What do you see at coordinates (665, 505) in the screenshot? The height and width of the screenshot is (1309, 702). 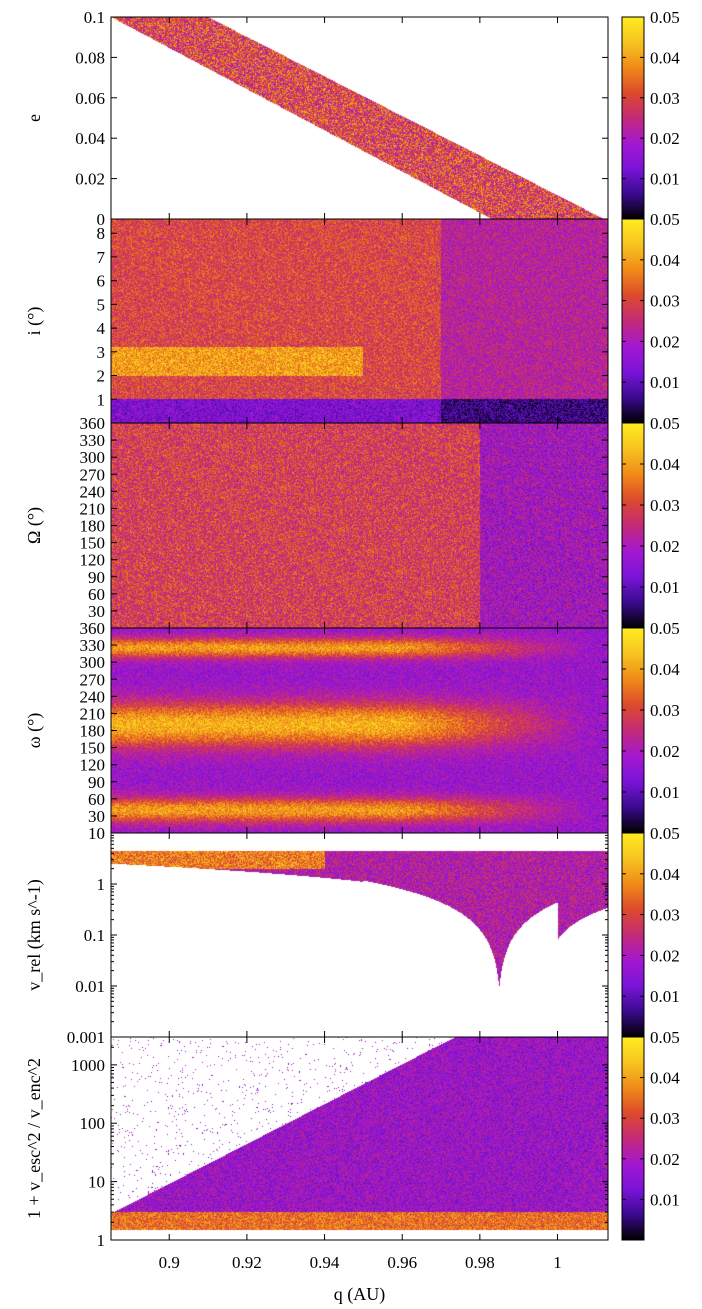 I see `colorbar-tick-label-Omega: 0.03` at bounding box center [665, 505].